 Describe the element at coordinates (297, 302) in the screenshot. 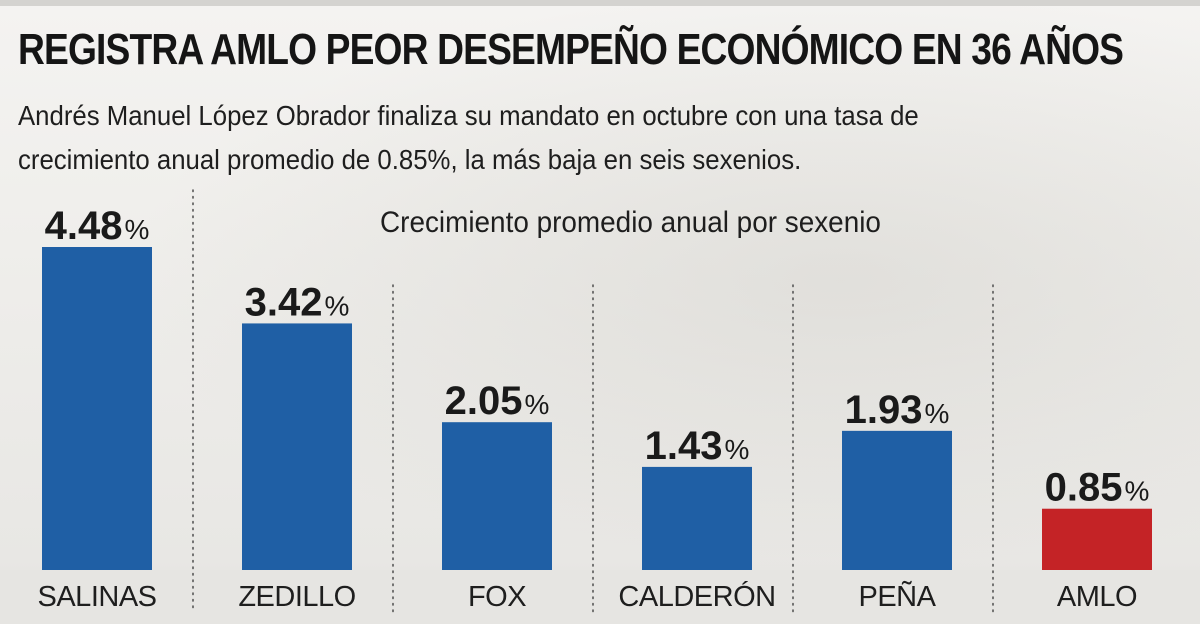

I see `data-label: 3.42%` at that location.